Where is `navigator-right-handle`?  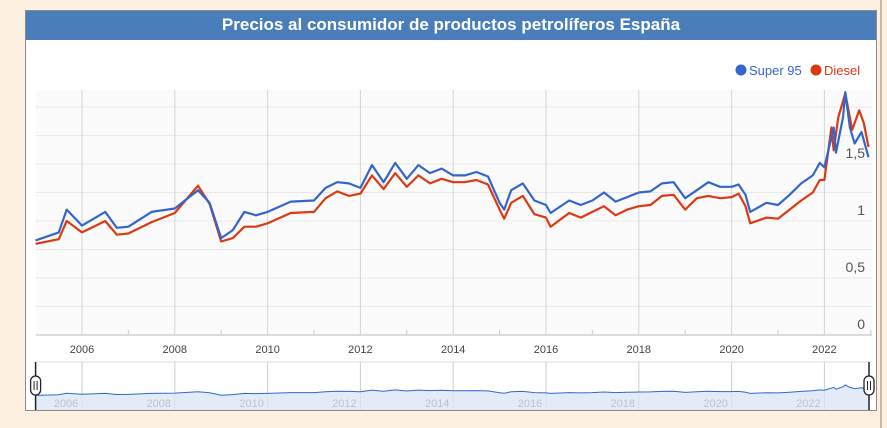 navigator-right-handle is located at coordinates (869, 385).